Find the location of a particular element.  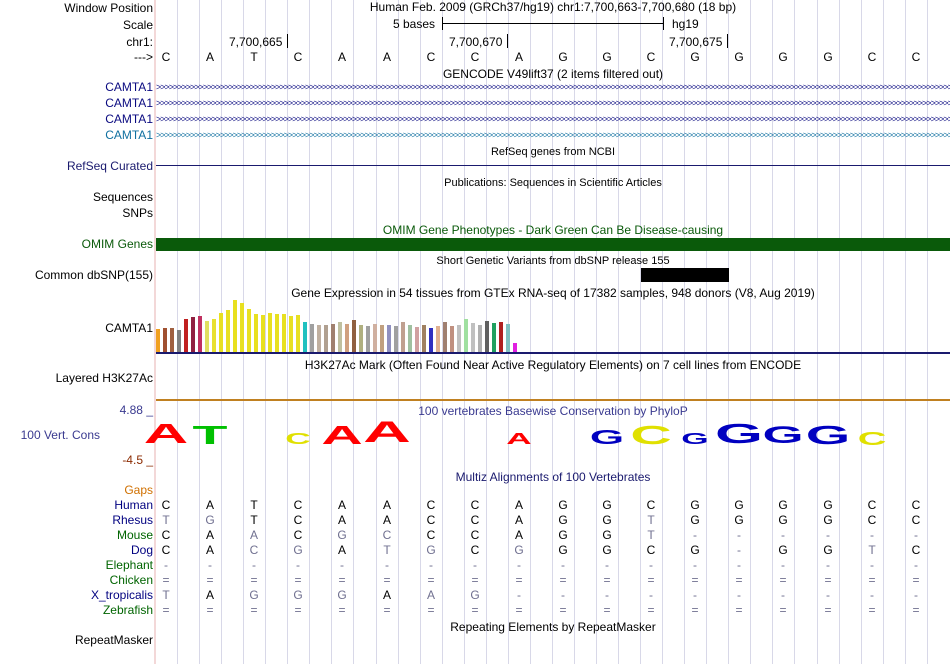

species-label: Zebrafish is located at coordinates (127, 610).